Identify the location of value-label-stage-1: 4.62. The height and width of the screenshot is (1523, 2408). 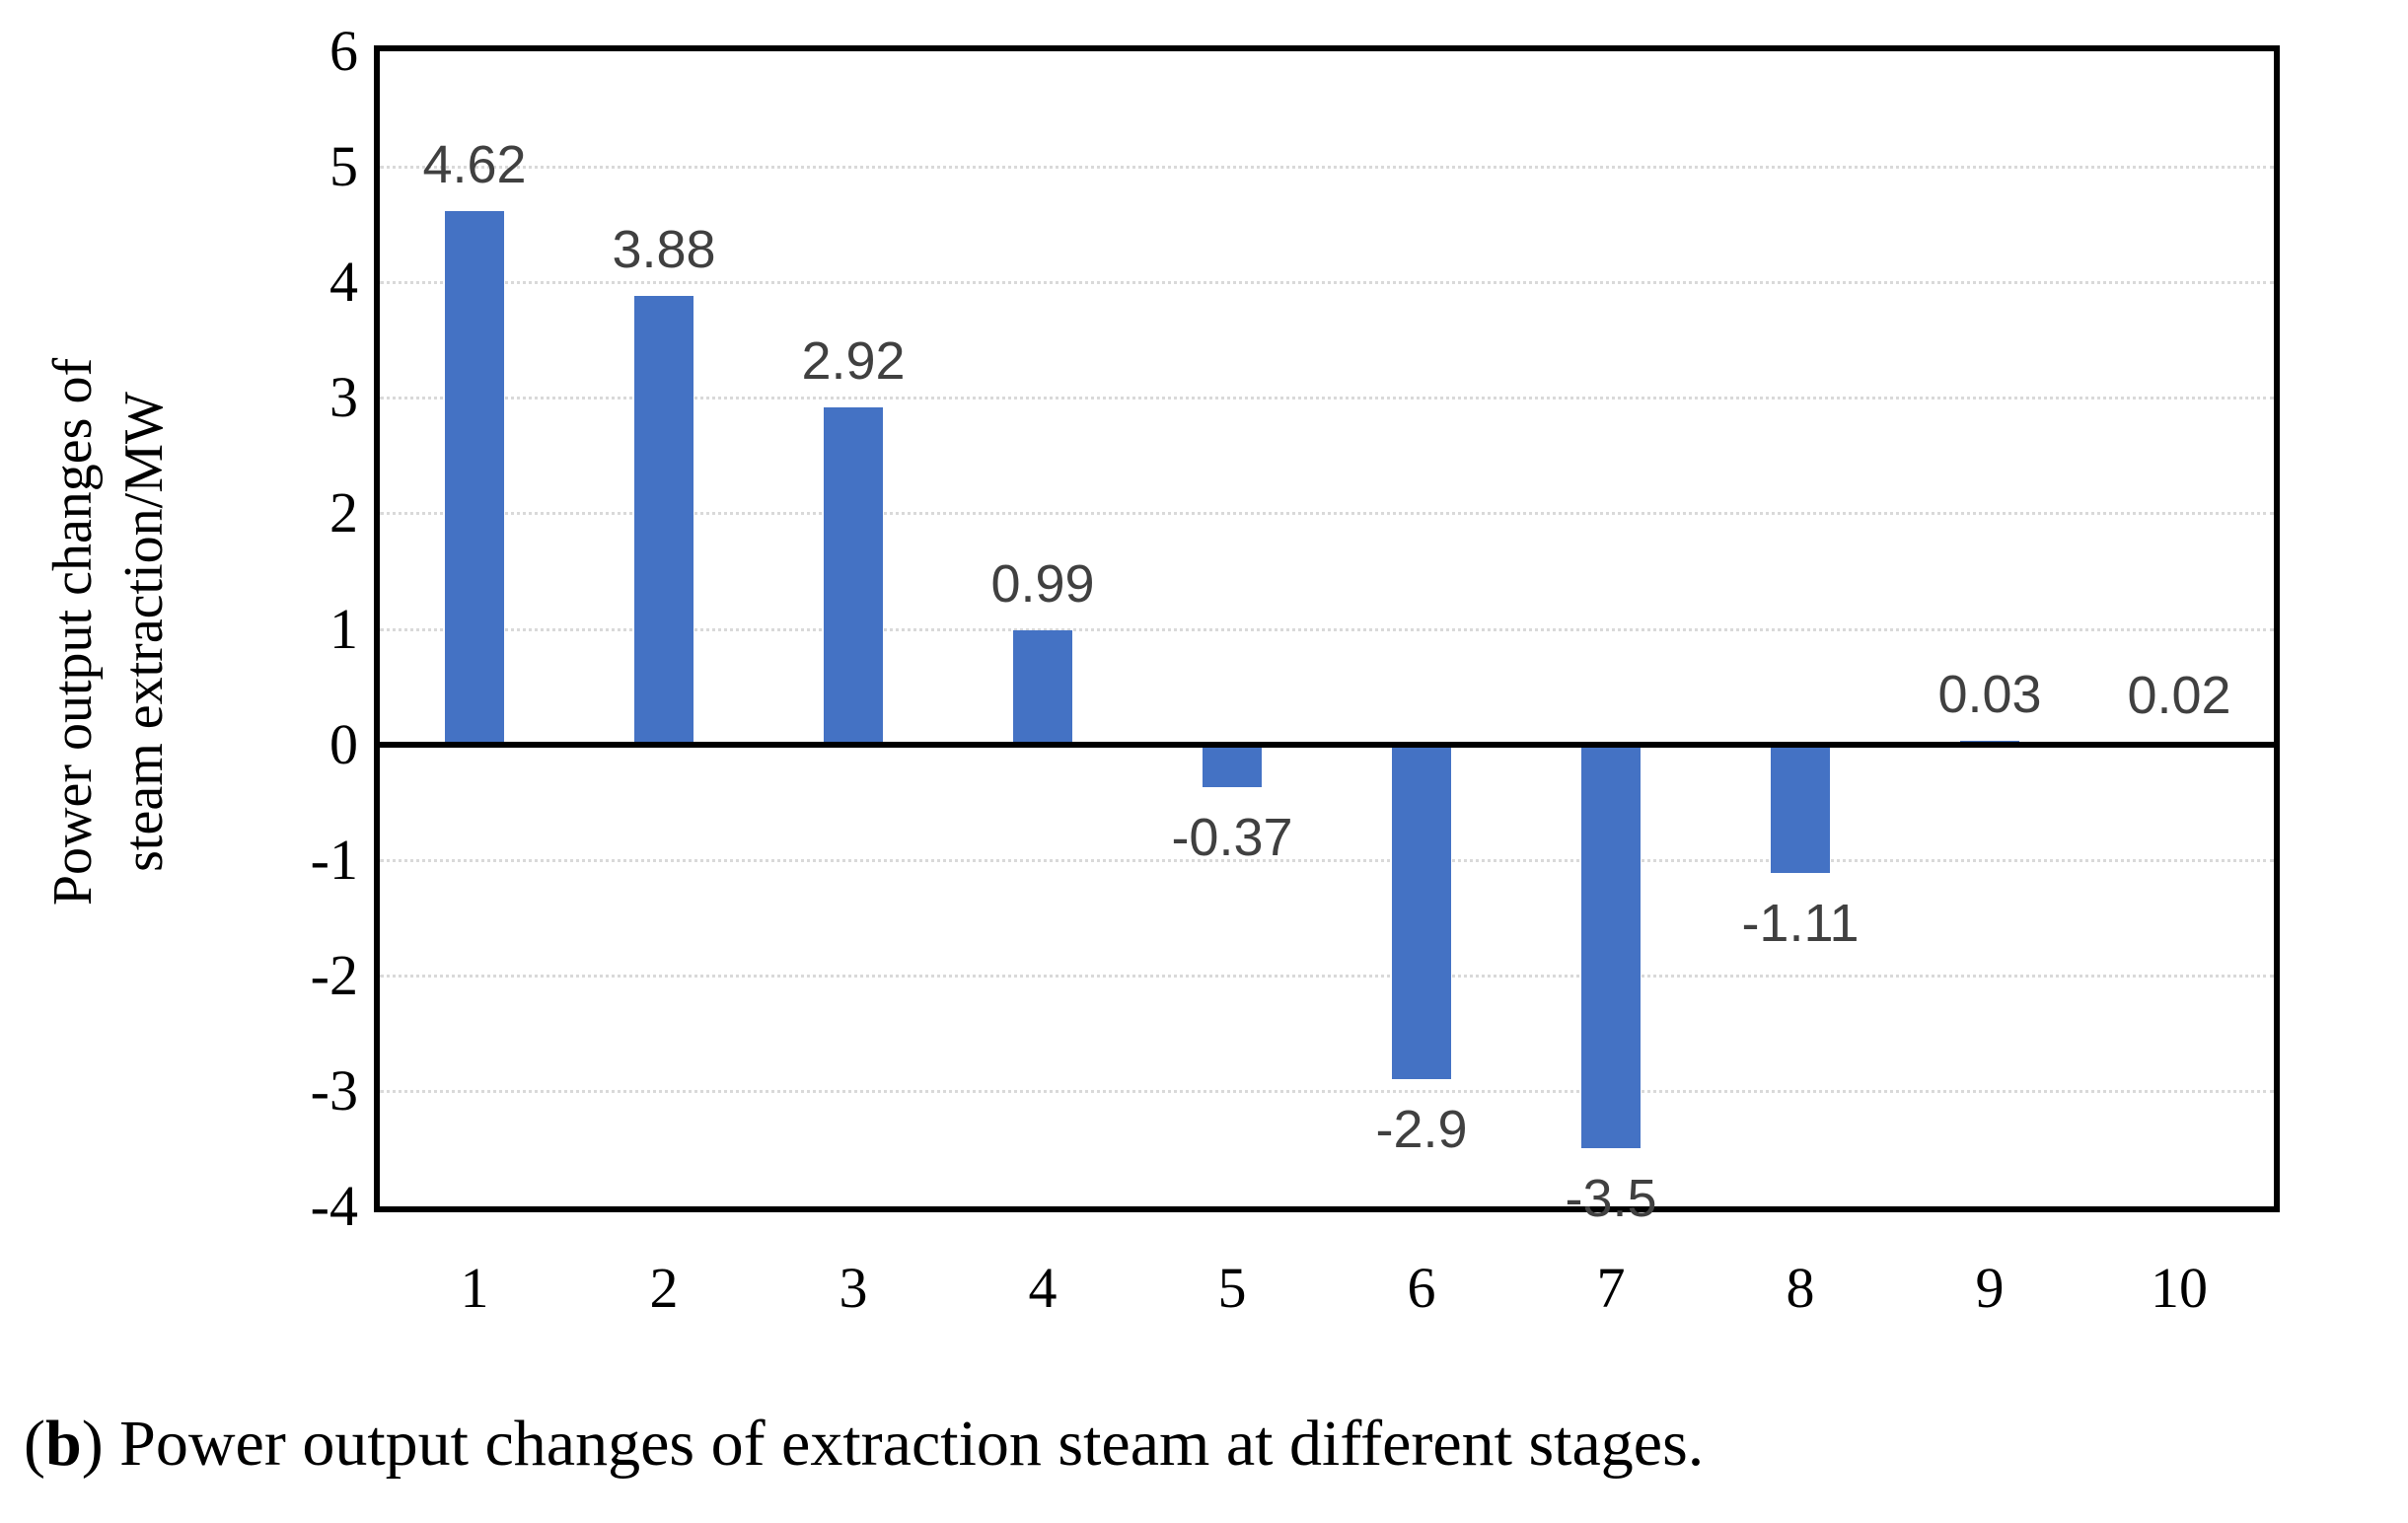
(474, 164).